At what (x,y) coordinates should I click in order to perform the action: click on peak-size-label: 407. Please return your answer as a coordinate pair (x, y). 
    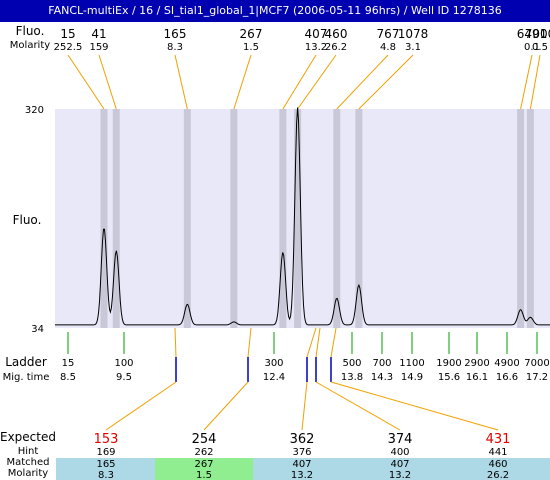
    Looking at the image, I should click on (316, 34).